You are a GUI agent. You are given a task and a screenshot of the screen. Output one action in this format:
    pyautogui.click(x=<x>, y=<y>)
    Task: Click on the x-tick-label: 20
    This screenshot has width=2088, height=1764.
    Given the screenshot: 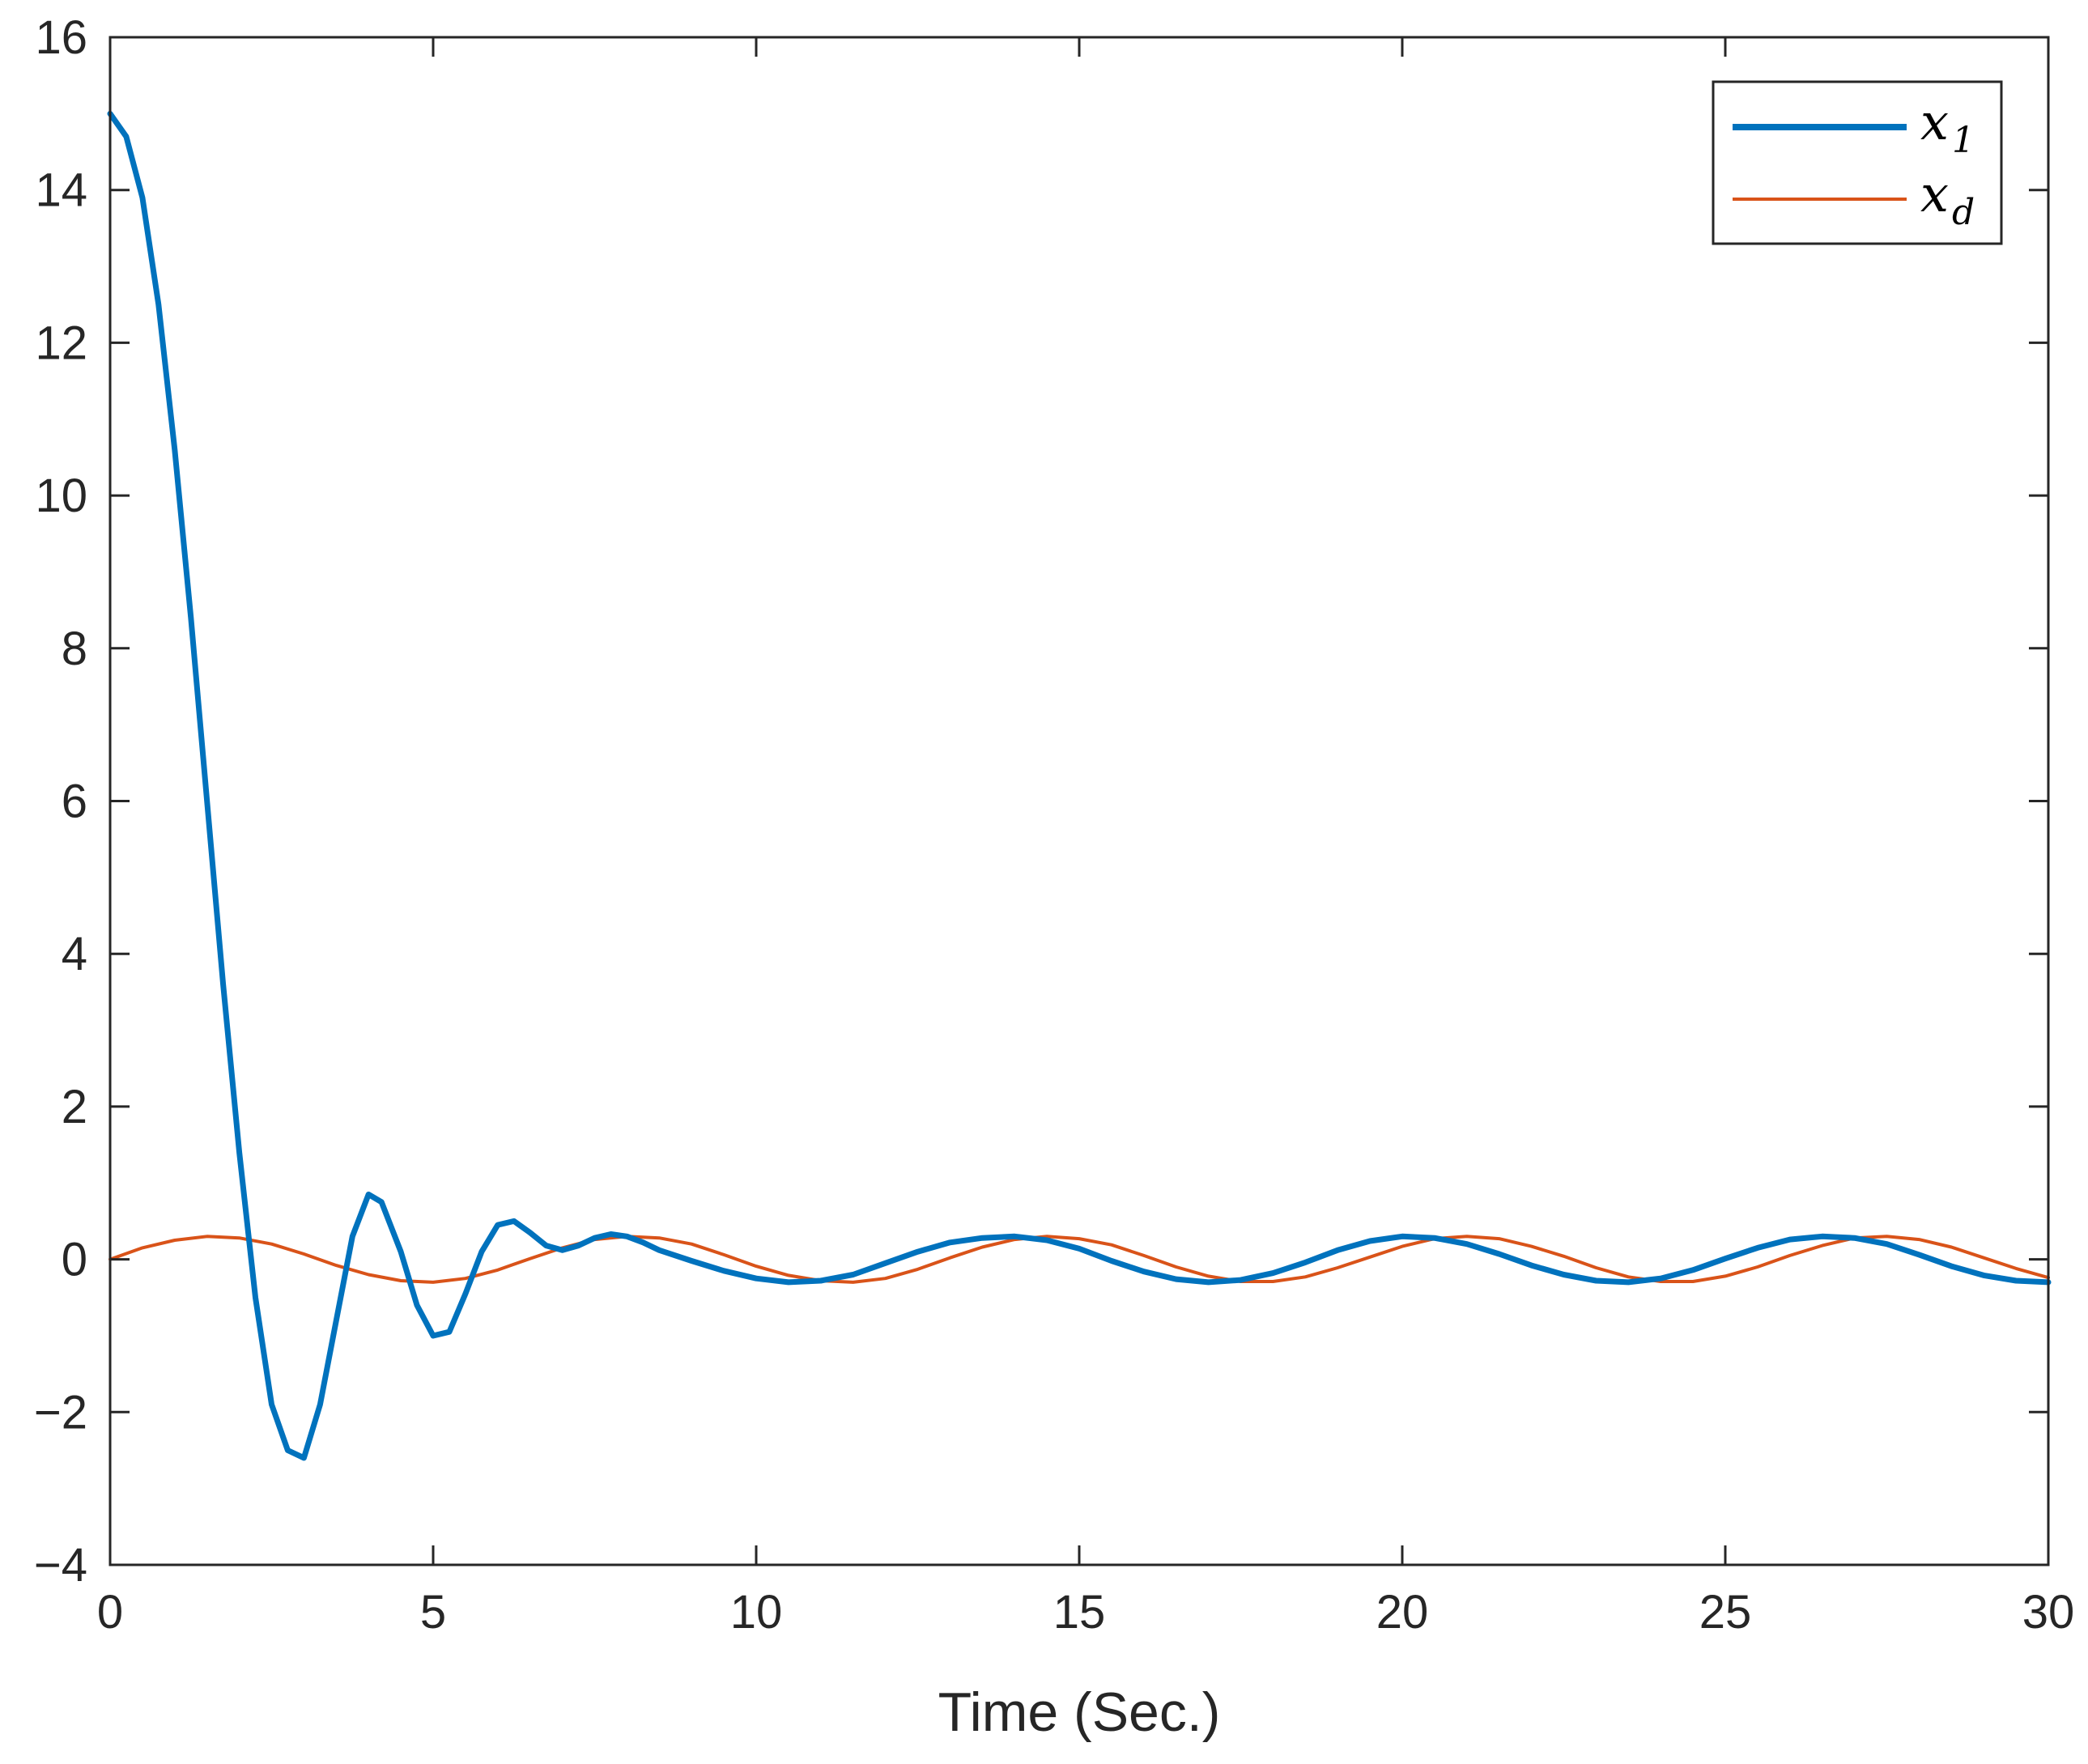 What is the action you would take?
    pyautogui.click(x=1402, y=1613)
    